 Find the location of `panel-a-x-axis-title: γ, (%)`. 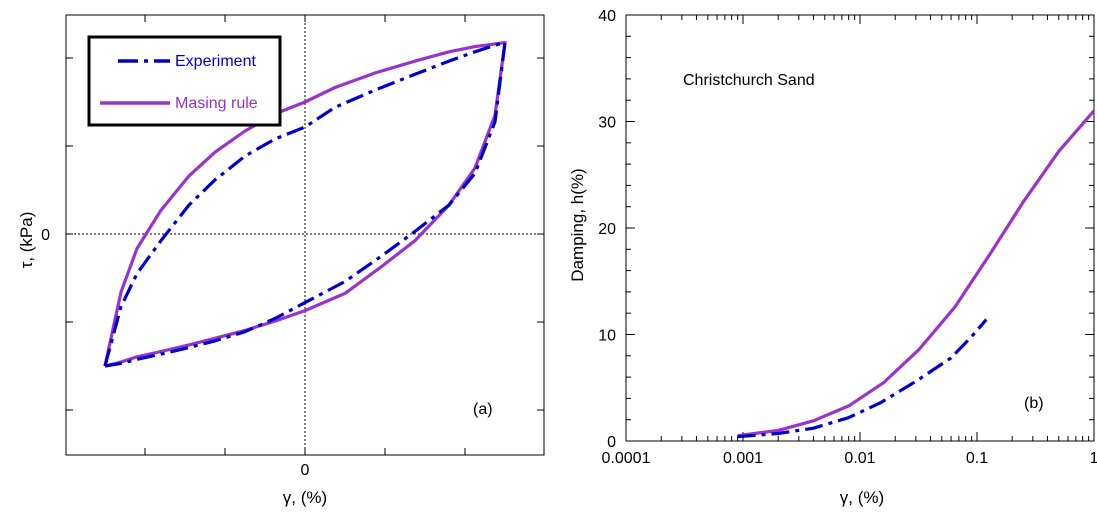

panel-a-x-axis-title: γ, (%) is located at coordinates (305, 497).